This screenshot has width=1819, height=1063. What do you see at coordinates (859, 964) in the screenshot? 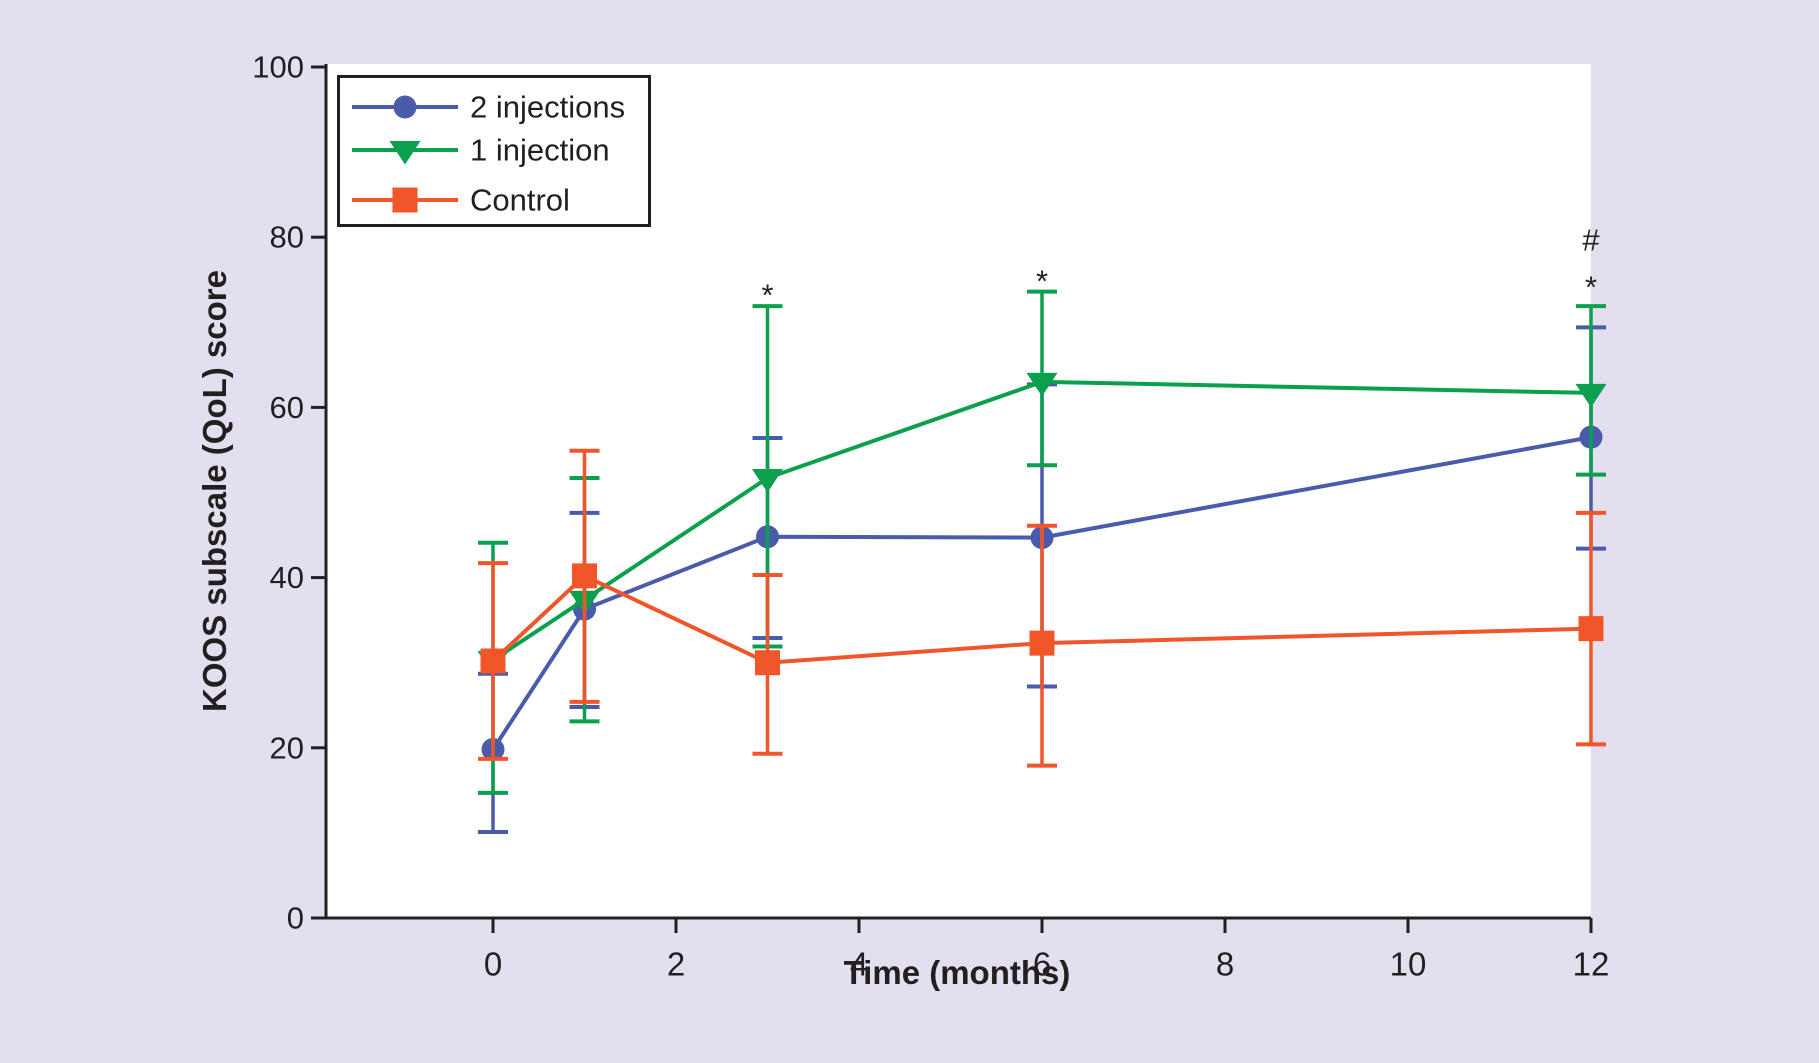
I see `x-tick-label: 4` at bounding box center [859, 964].